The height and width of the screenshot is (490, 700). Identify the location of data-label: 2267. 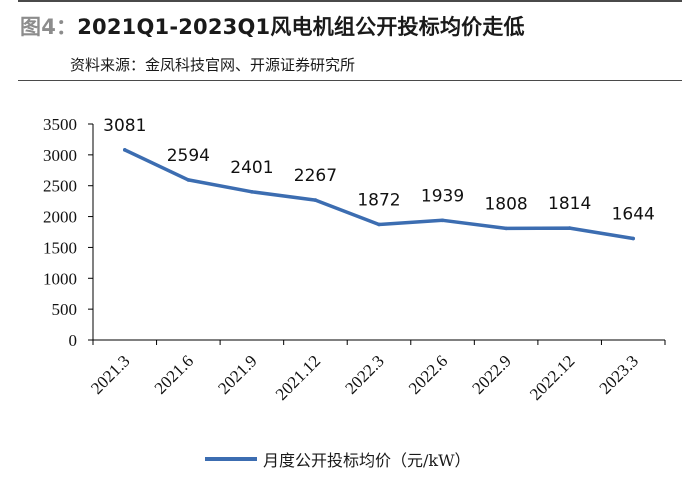
(315, 176).